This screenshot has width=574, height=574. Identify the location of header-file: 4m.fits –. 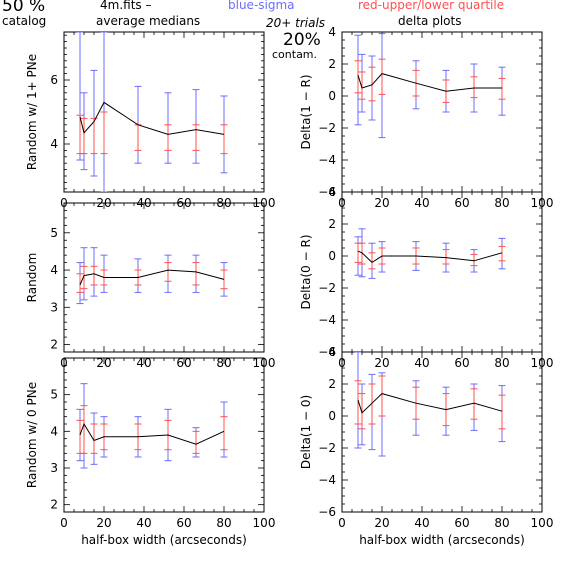
(126, 6).